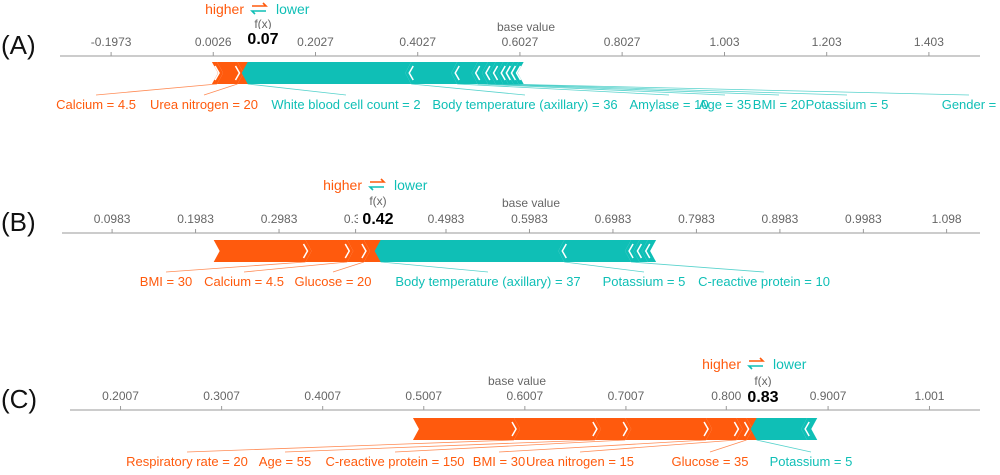 The width and height of the screenshot is (1000, 475). Describe the element at coordinates (762, 397) in the screenshot. I see `fx-value: 0.83` at that location.